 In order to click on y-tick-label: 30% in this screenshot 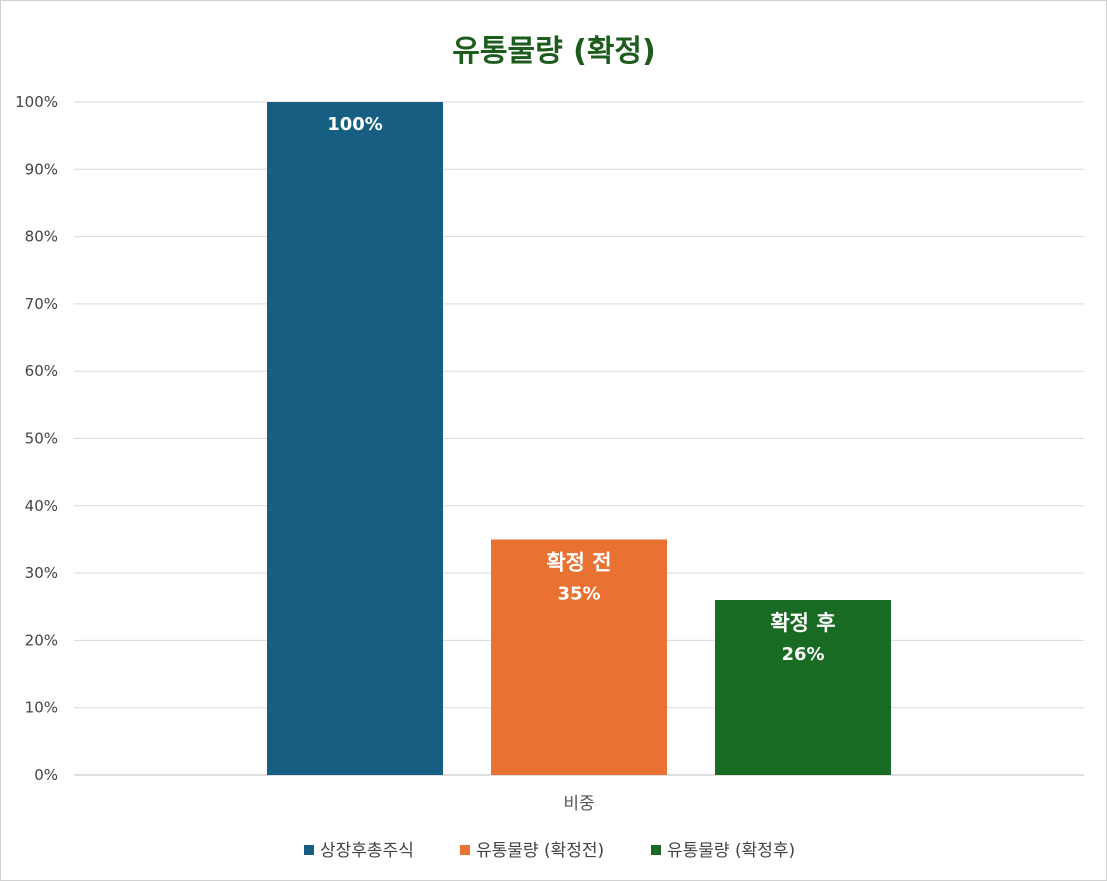, I will do `click(41, 573)`.